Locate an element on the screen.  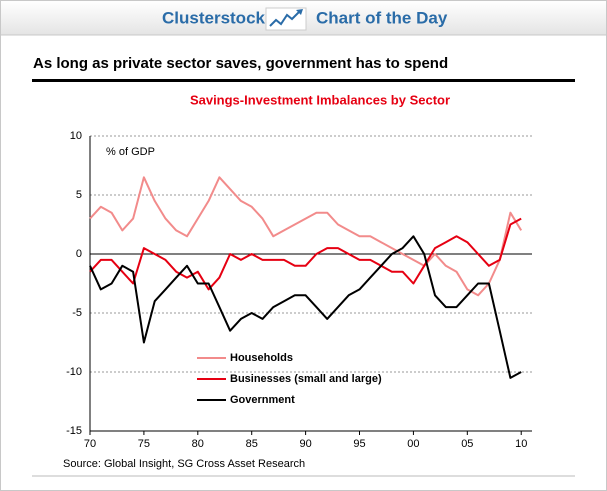
y-tick-label: -10 is located at coordinates (74, 372).